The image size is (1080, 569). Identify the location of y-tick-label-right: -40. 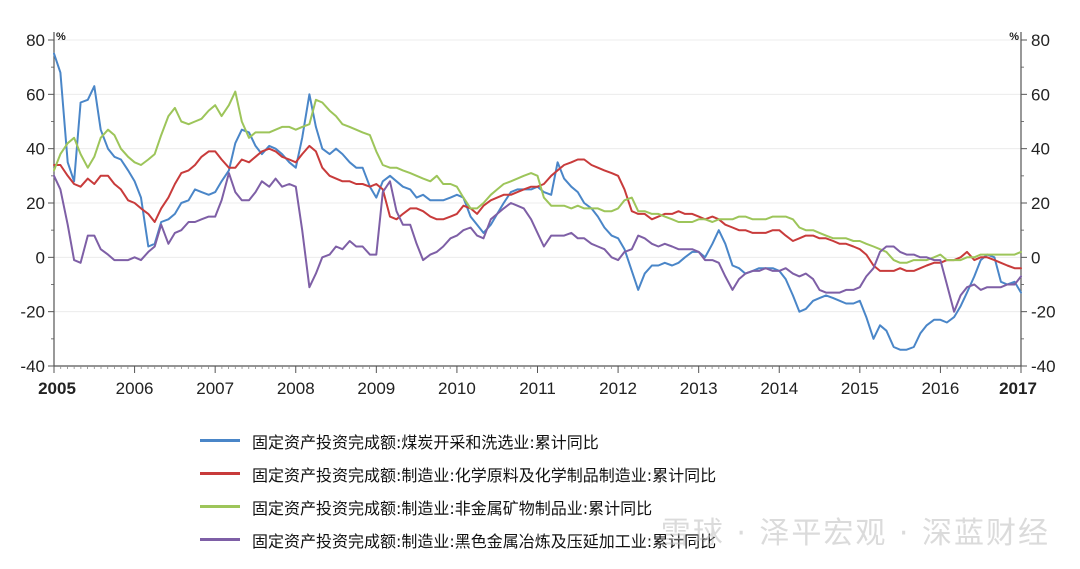
(1043, 366).